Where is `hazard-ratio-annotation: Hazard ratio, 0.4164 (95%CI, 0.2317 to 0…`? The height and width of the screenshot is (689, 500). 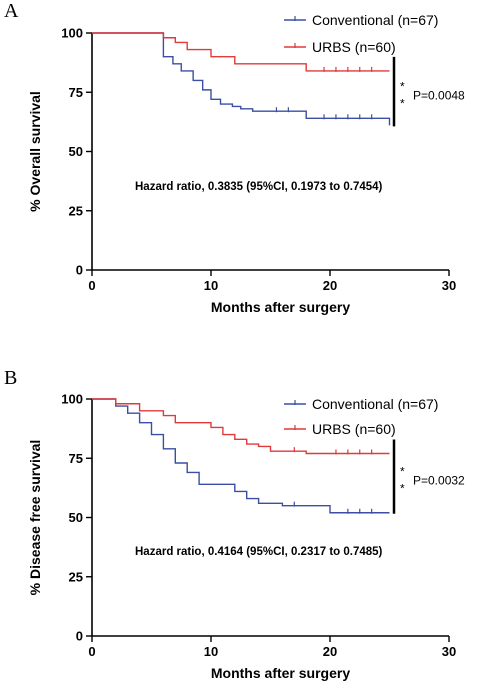 hazard-ratio-annotation: Hazard ratio, 0.4164 (95%CI, 0.2317 to 0… is located at coordinates (259, 552).